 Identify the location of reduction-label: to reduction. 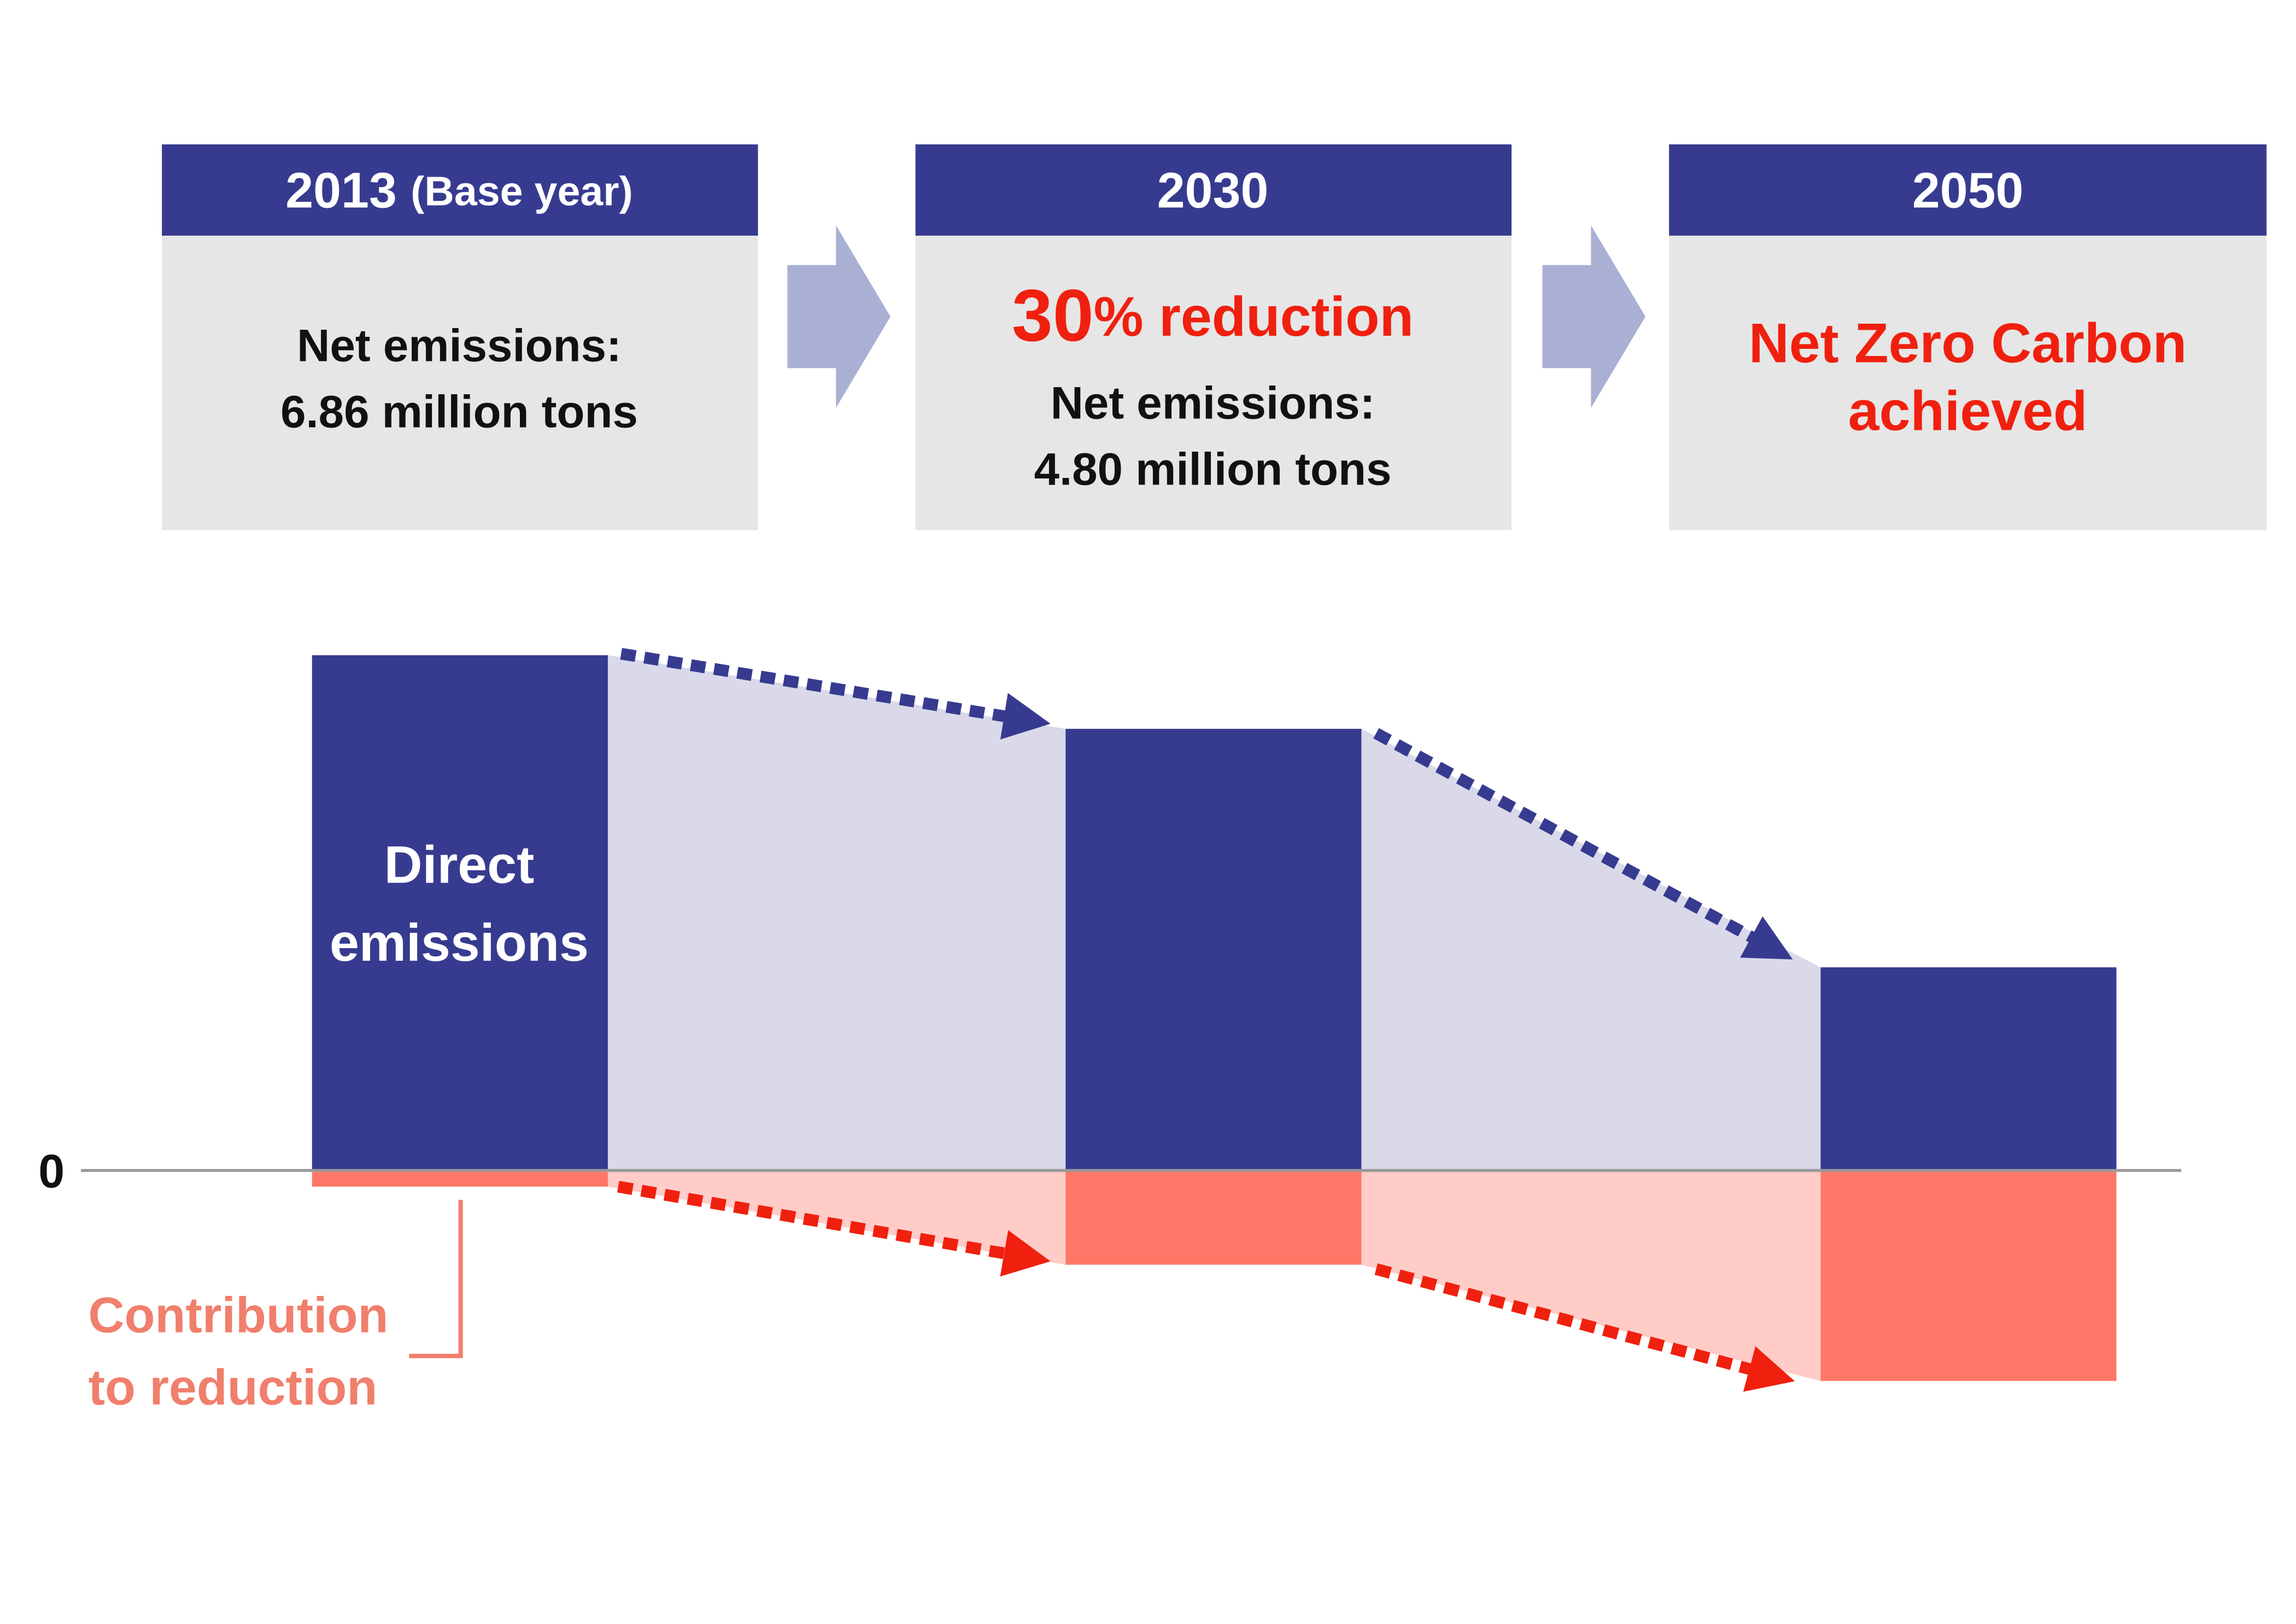
(233, 1388).